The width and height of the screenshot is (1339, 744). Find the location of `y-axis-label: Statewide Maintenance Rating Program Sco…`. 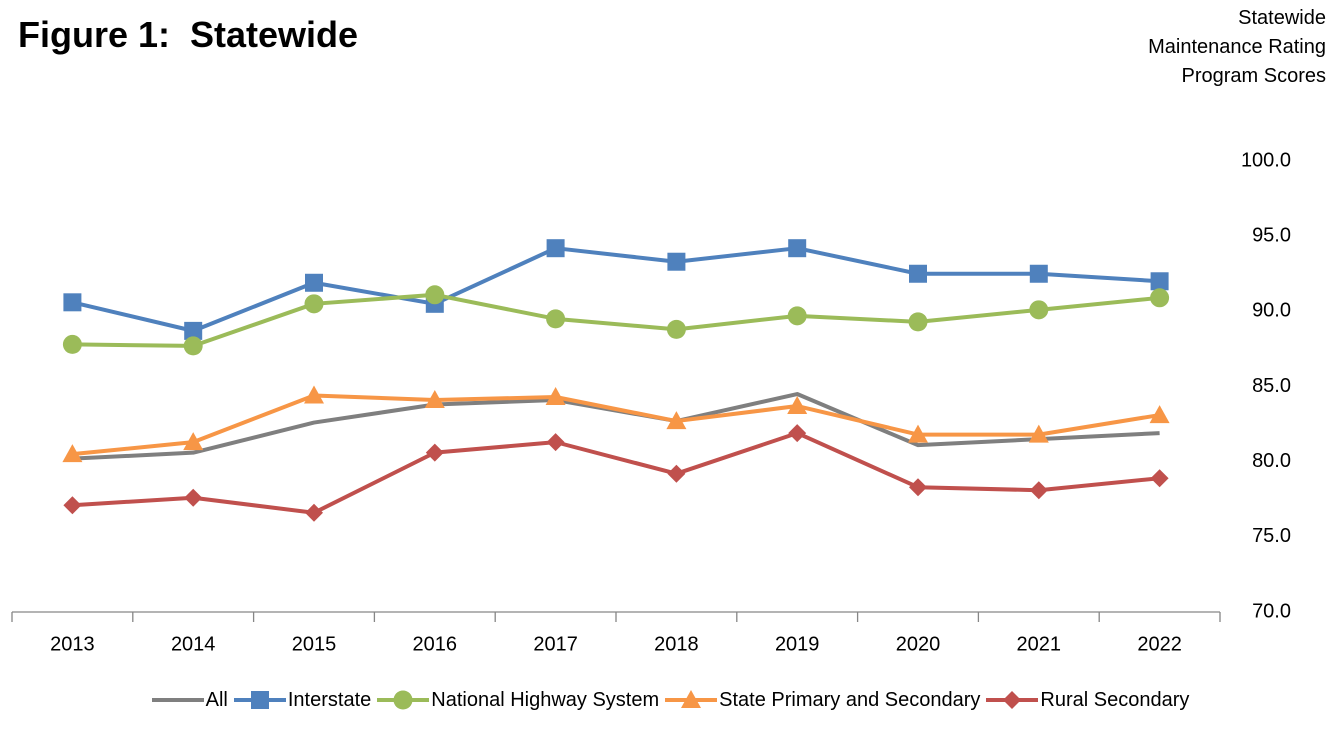

y-axis-label: Statewide Maintenance Rating Program Sco… is located at coordinates (1237, 47).